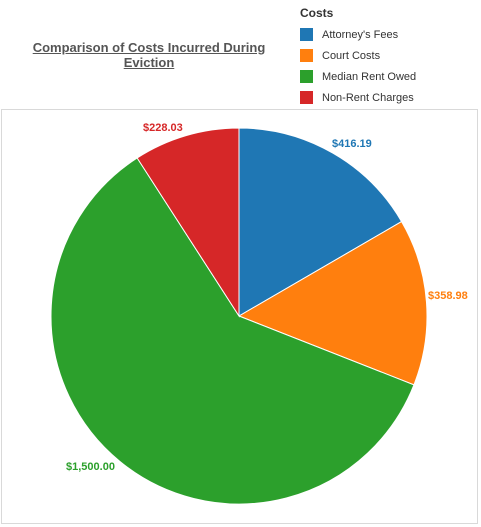  I want to click on legend-item-attorneys-fees: Attorney's Fees, so click(387, 34).